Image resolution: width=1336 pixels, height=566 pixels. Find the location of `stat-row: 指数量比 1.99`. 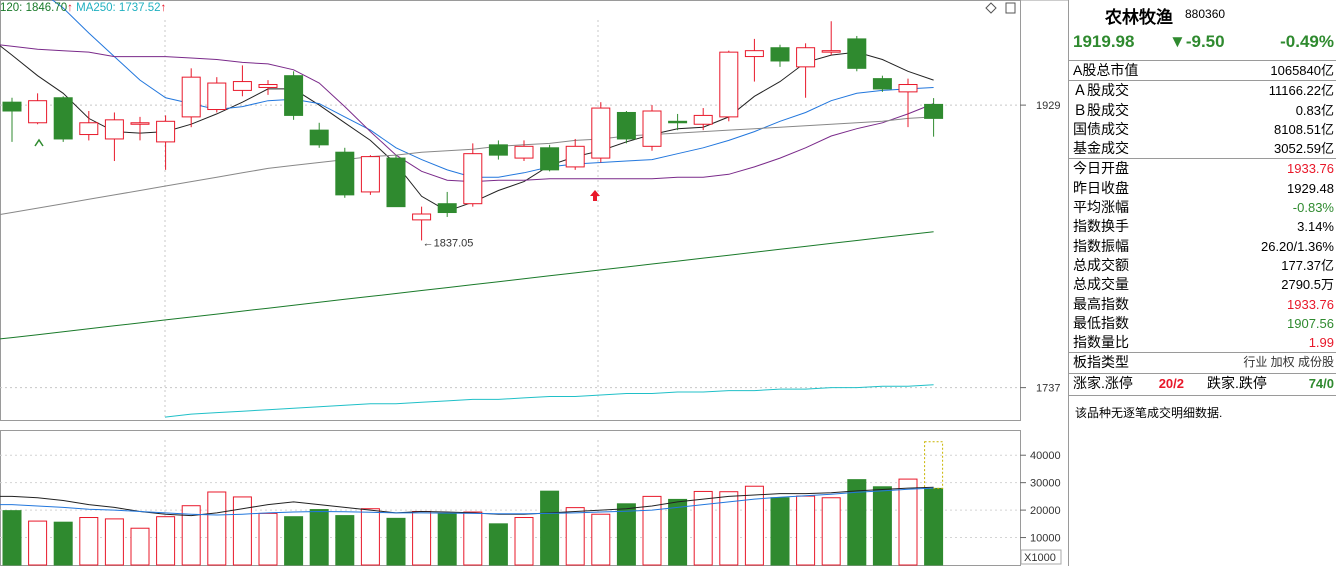

stat-row: 指数量比 1.99 is located at coordinates (1202, 343).